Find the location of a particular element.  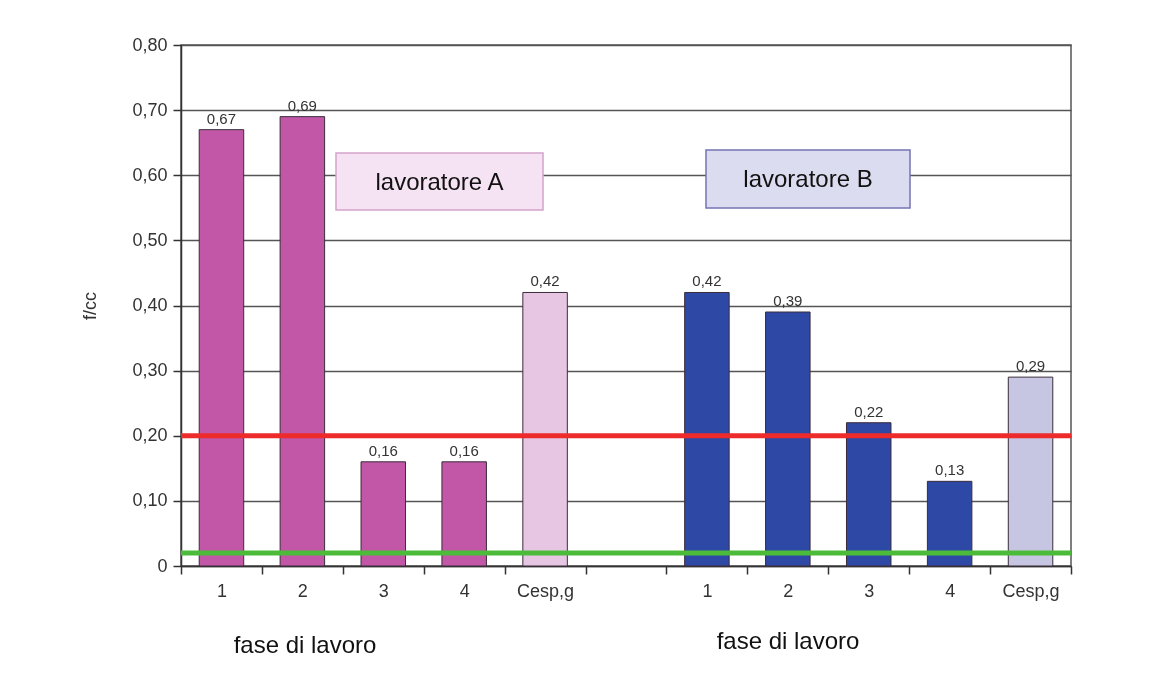

y-tick-label: 0,30 is located at coordinates (150, 370).